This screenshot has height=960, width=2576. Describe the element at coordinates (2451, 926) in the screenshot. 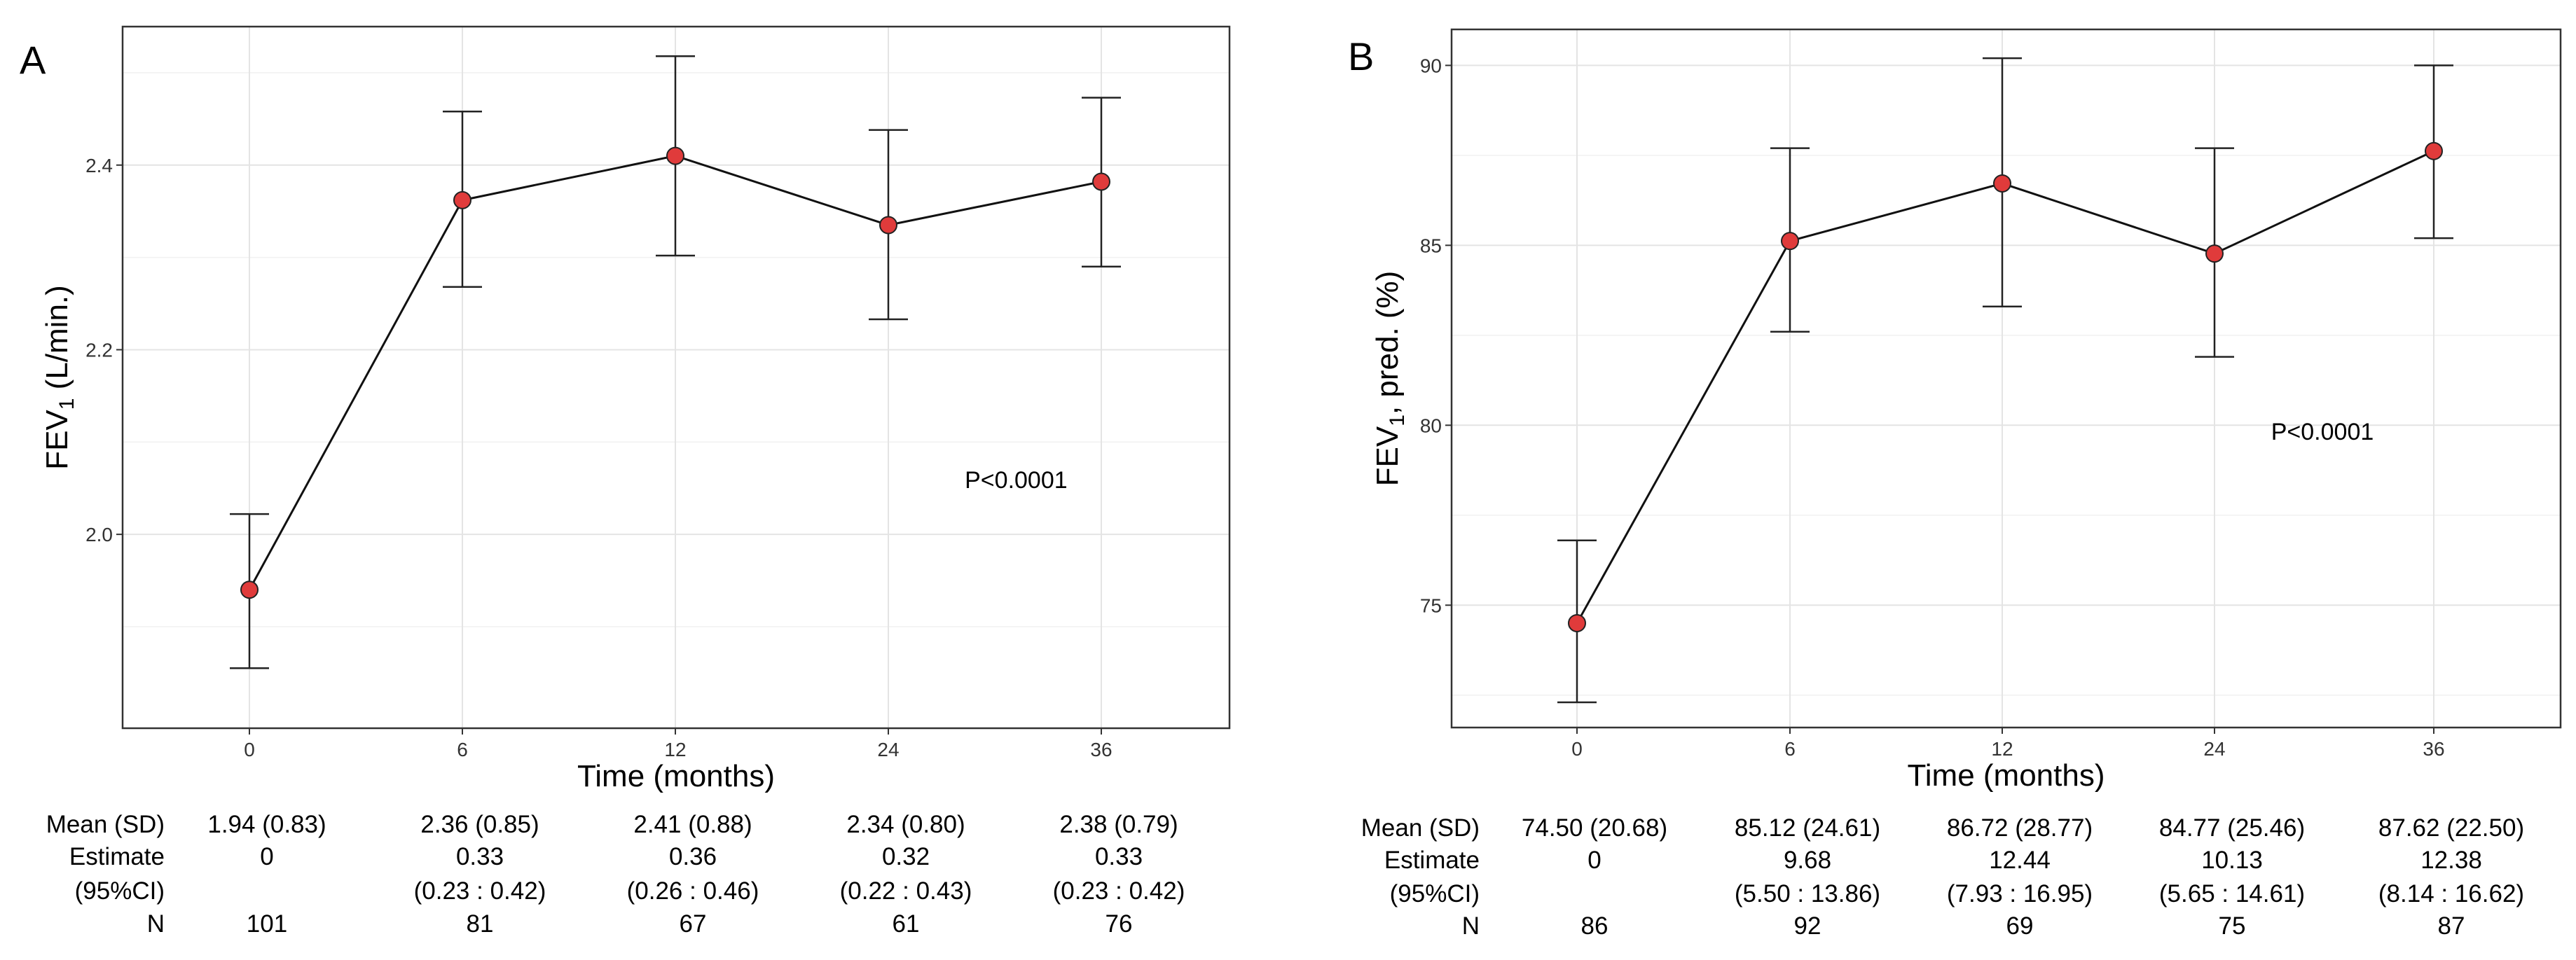

I see `table-cell: 87` at that location.